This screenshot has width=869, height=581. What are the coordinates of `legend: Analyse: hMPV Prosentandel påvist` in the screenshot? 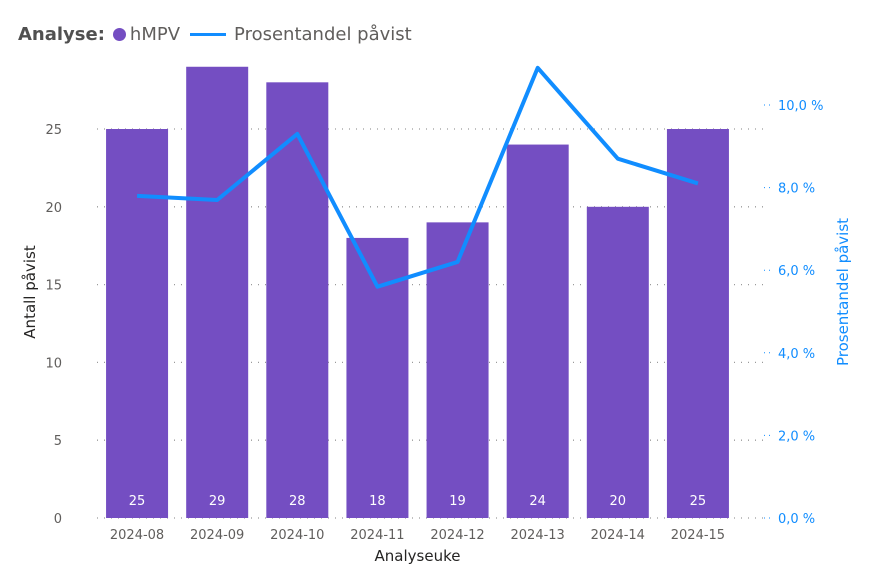 It's located at (215, 34).